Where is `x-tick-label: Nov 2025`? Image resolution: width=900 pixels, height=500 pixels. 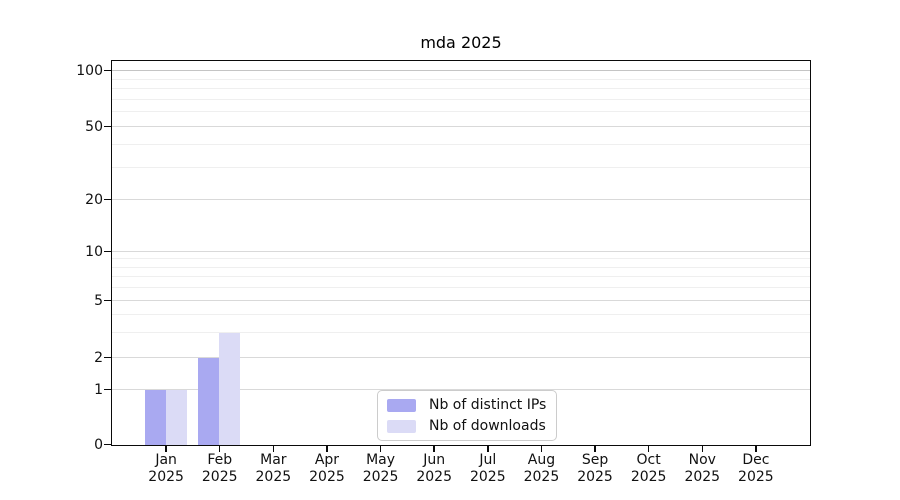
x-tick-label: Nov 2025 is located at coordinates (702, 468).